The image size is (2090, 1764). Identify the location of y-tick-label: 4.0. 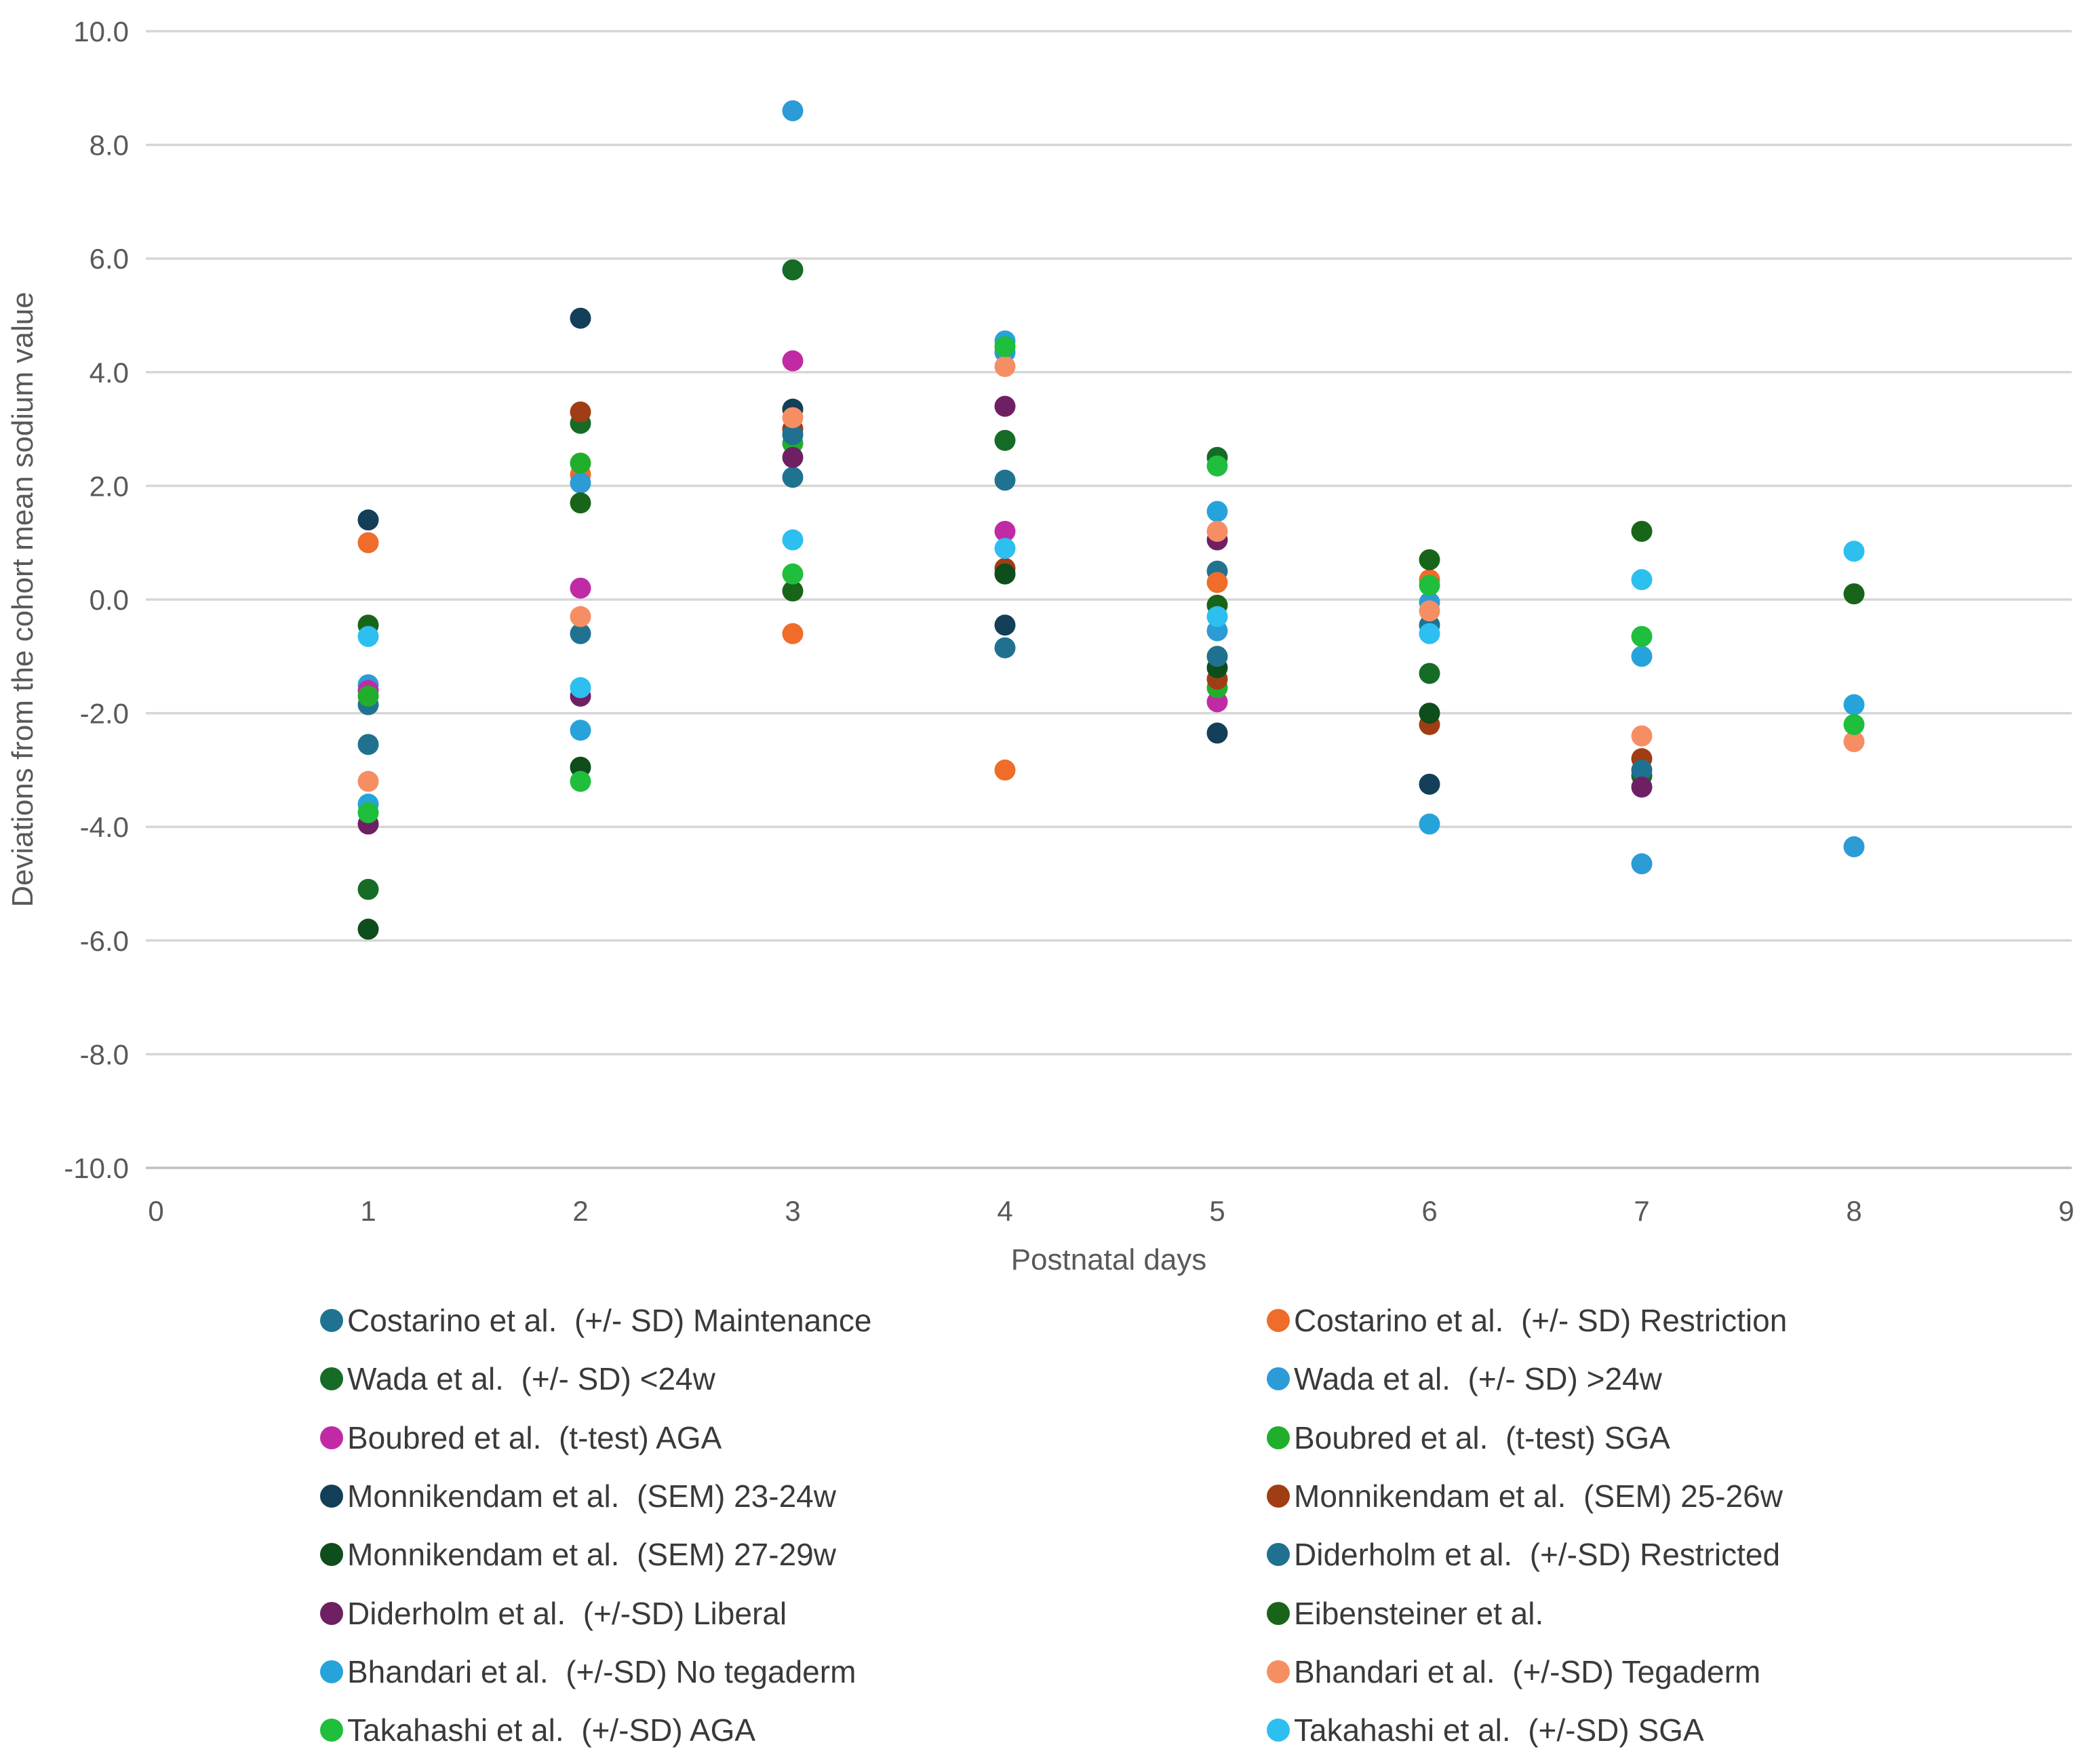
(109, 373).